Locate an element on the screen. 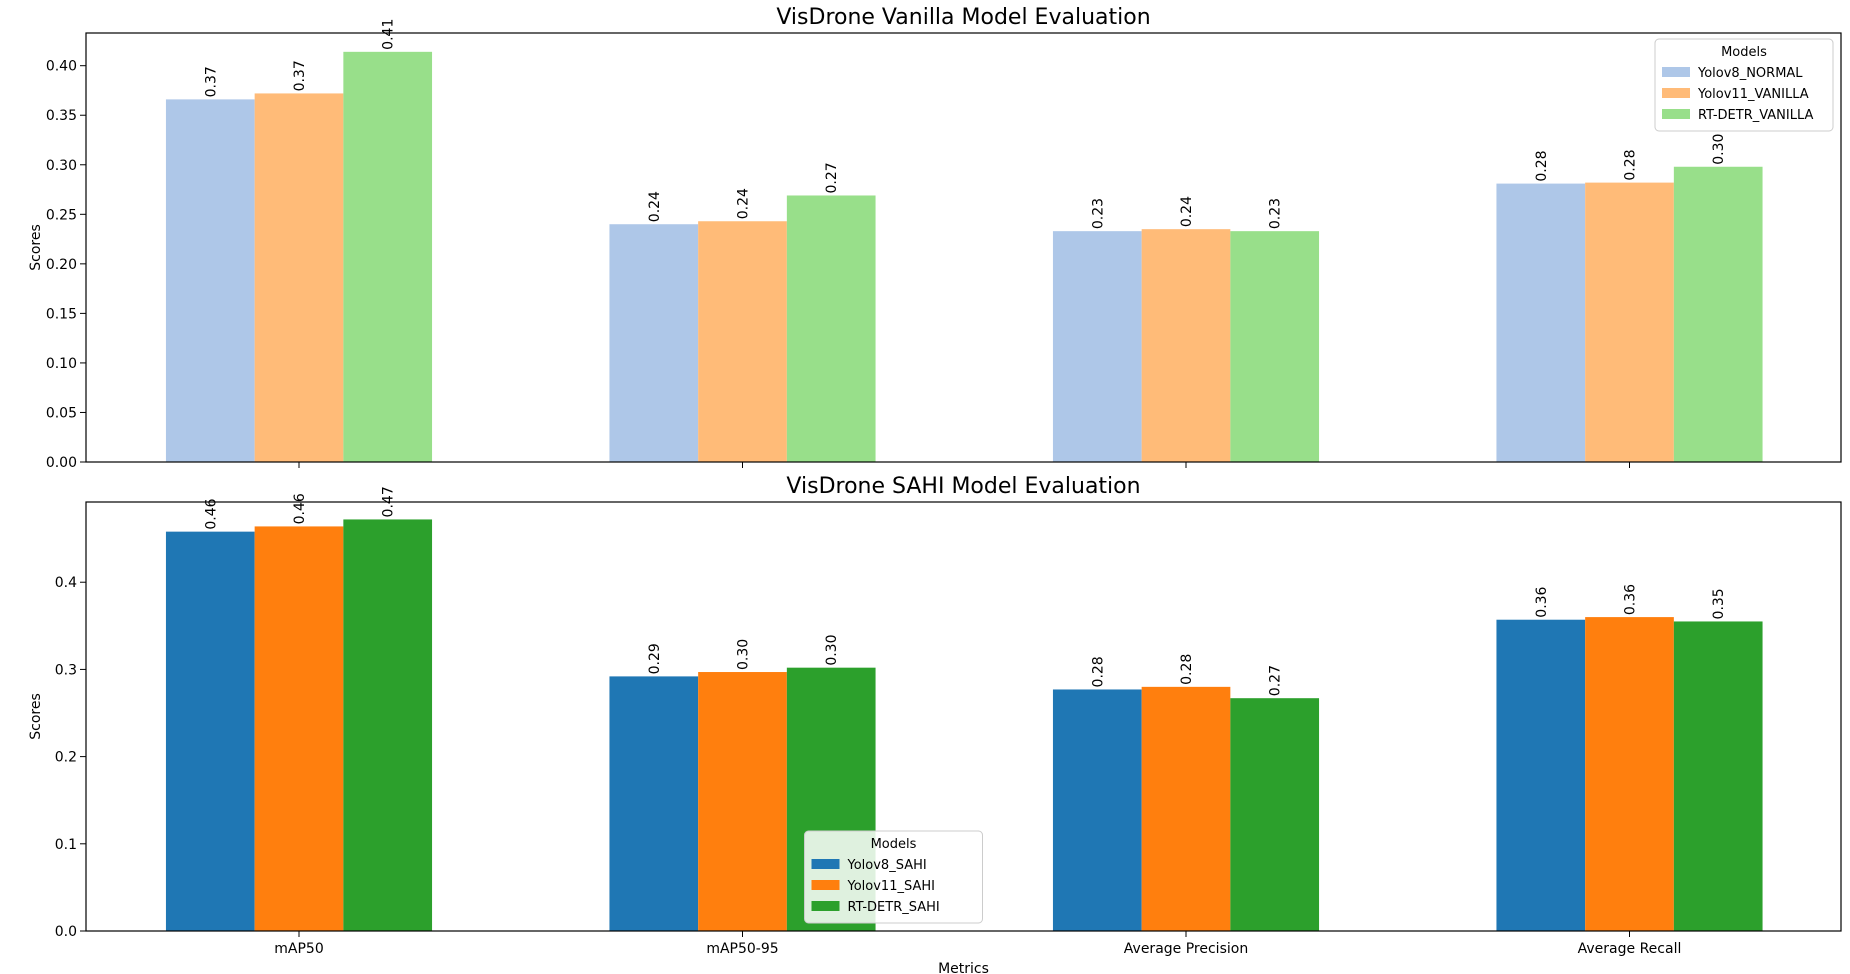  x-axis-label: Metrics is located at coordinates (963, 967).